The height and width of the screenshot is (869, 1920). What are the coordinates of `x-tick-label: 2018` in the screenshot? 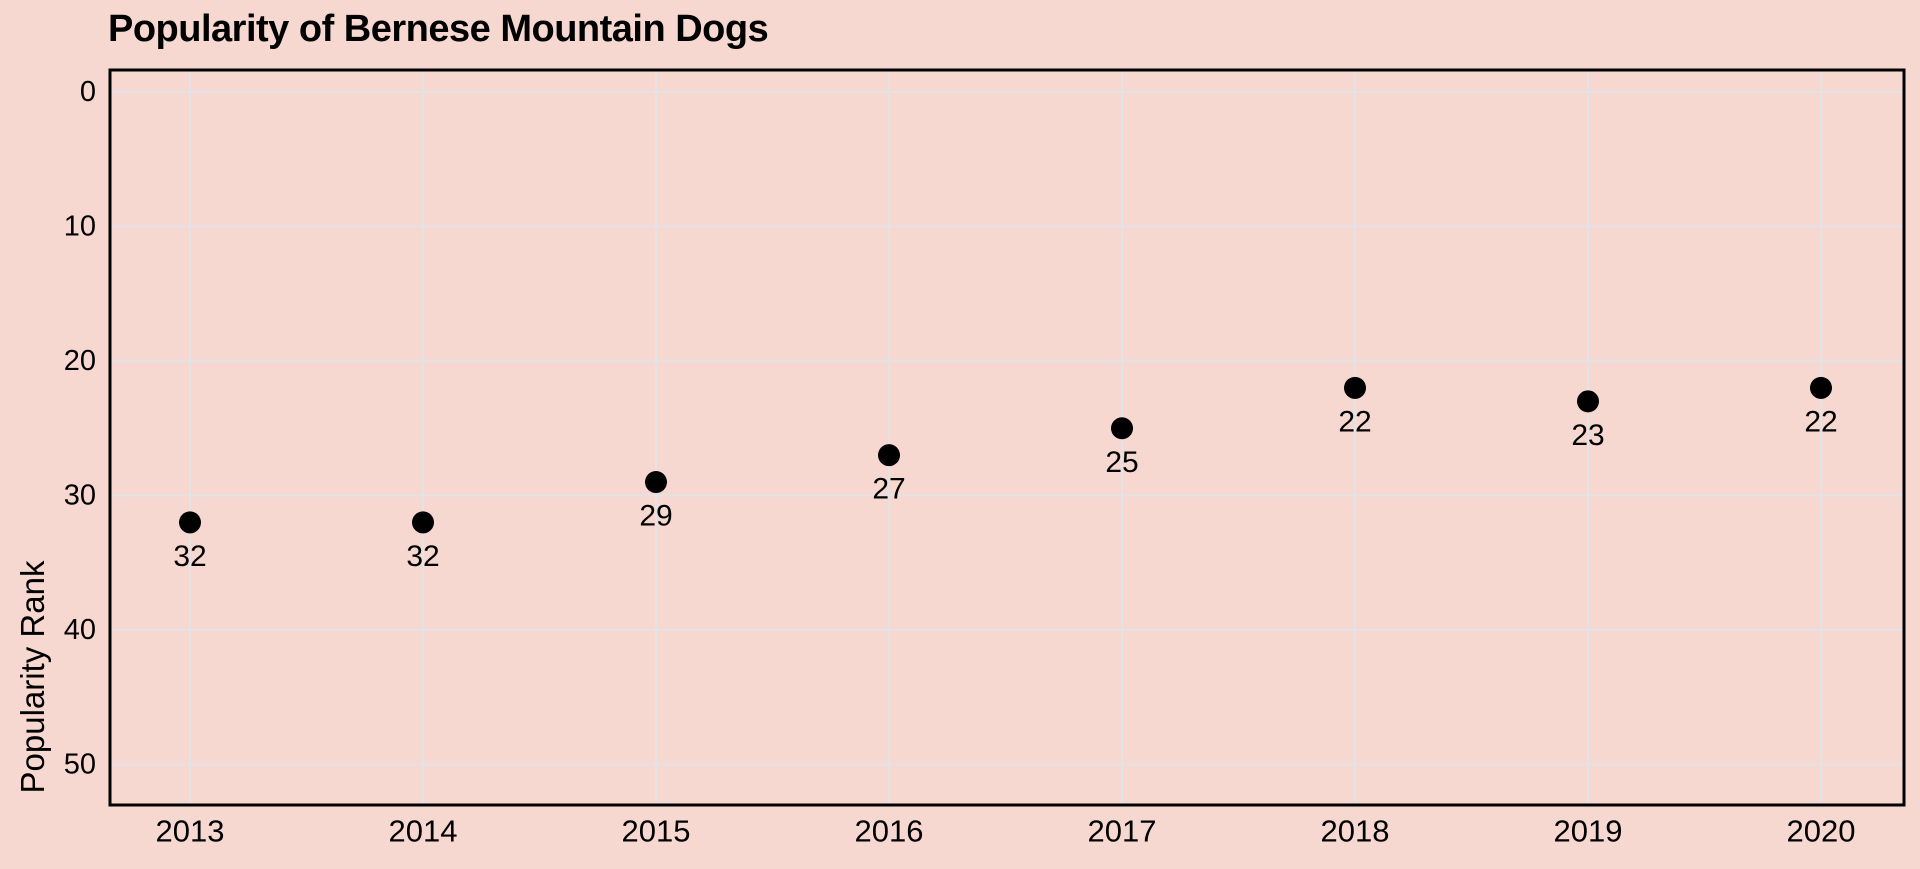 It's located at (1355, 831).